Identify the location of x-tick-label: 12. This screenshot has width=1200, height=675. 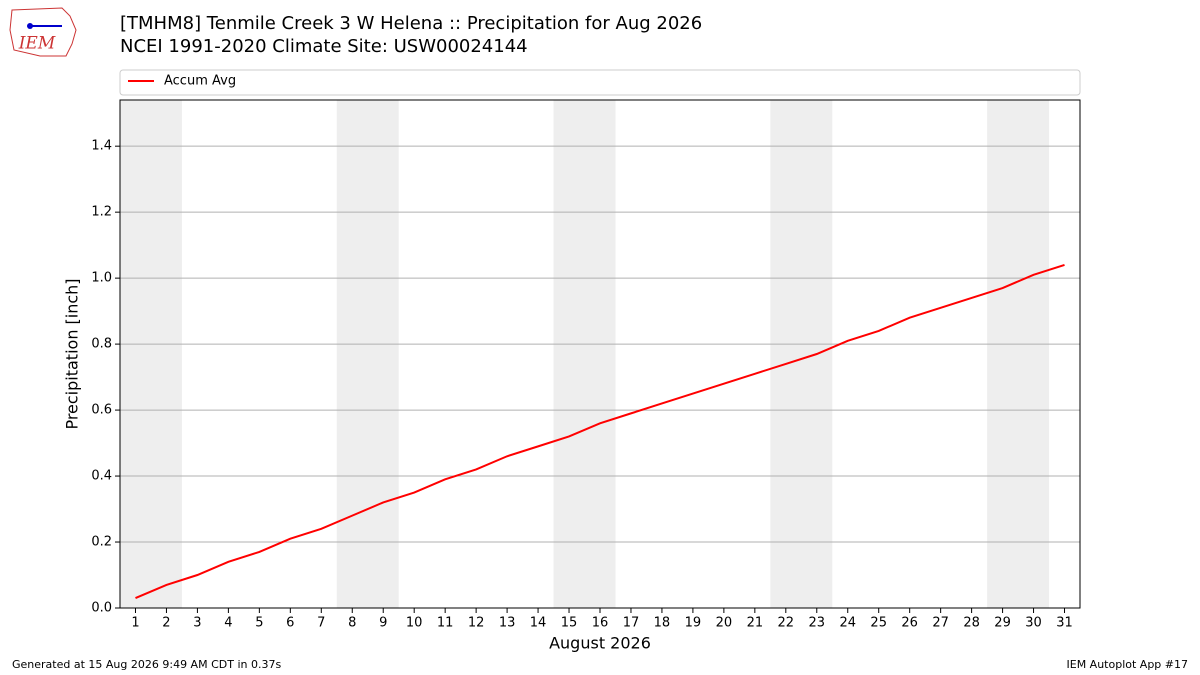
(476, 623).